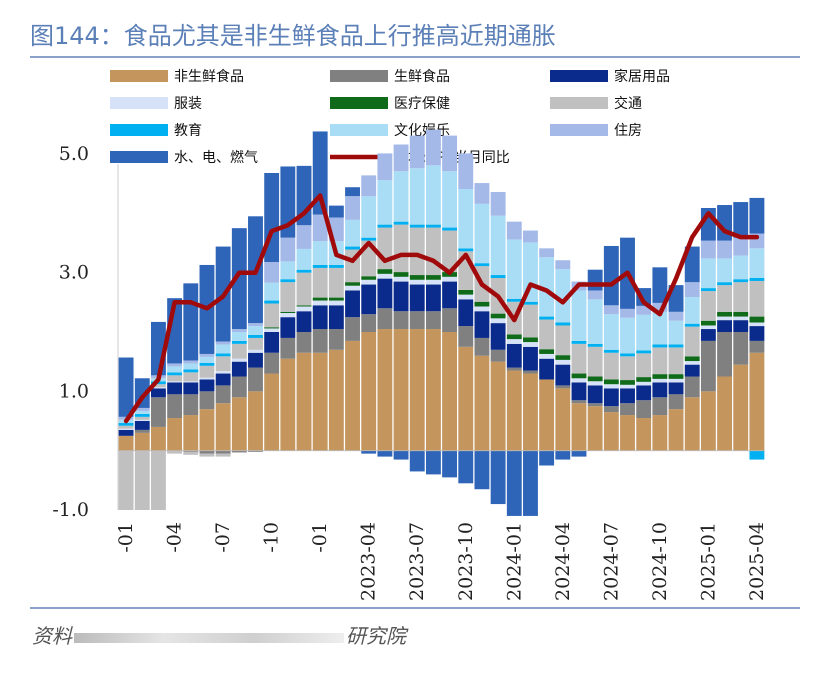 The width and height of the screenshot is (818, 676). Describe the element at coordinates (611, 561) in the screenshot. I see `x-tick-label: 2024-07` at that location.